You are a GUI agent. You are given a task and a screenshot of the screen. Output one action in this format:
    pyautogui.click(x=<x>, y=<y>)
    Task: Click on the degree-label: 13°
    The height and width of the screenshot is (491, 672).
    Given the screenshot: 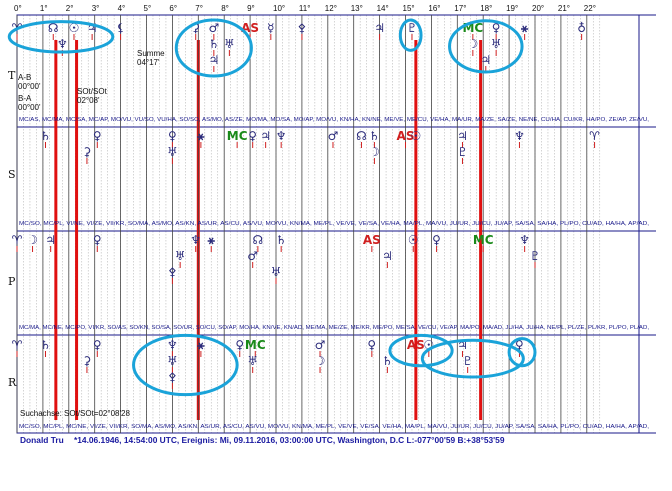 What is the action you would take?
    pyautogui.click(x=357, y=8)
    